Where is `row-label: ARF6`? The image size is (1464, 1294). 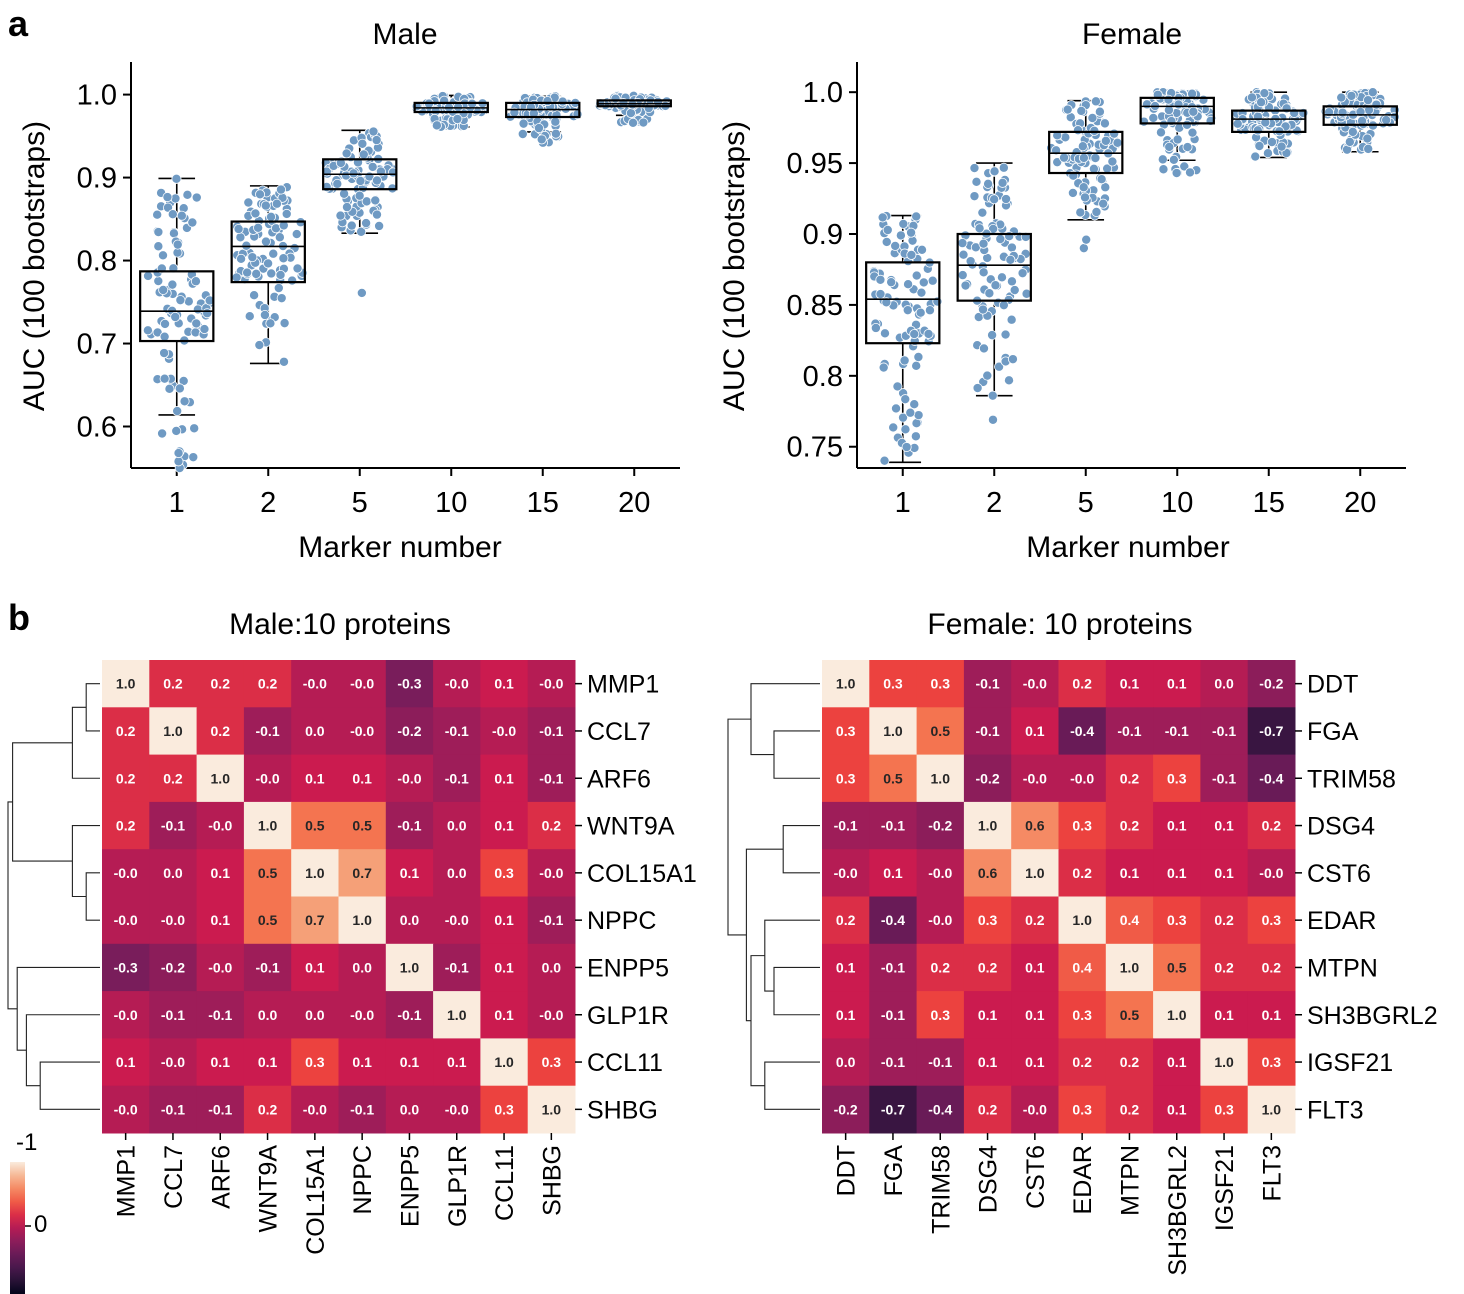 row-label: ARF6 is located at coordinates (619, 779).